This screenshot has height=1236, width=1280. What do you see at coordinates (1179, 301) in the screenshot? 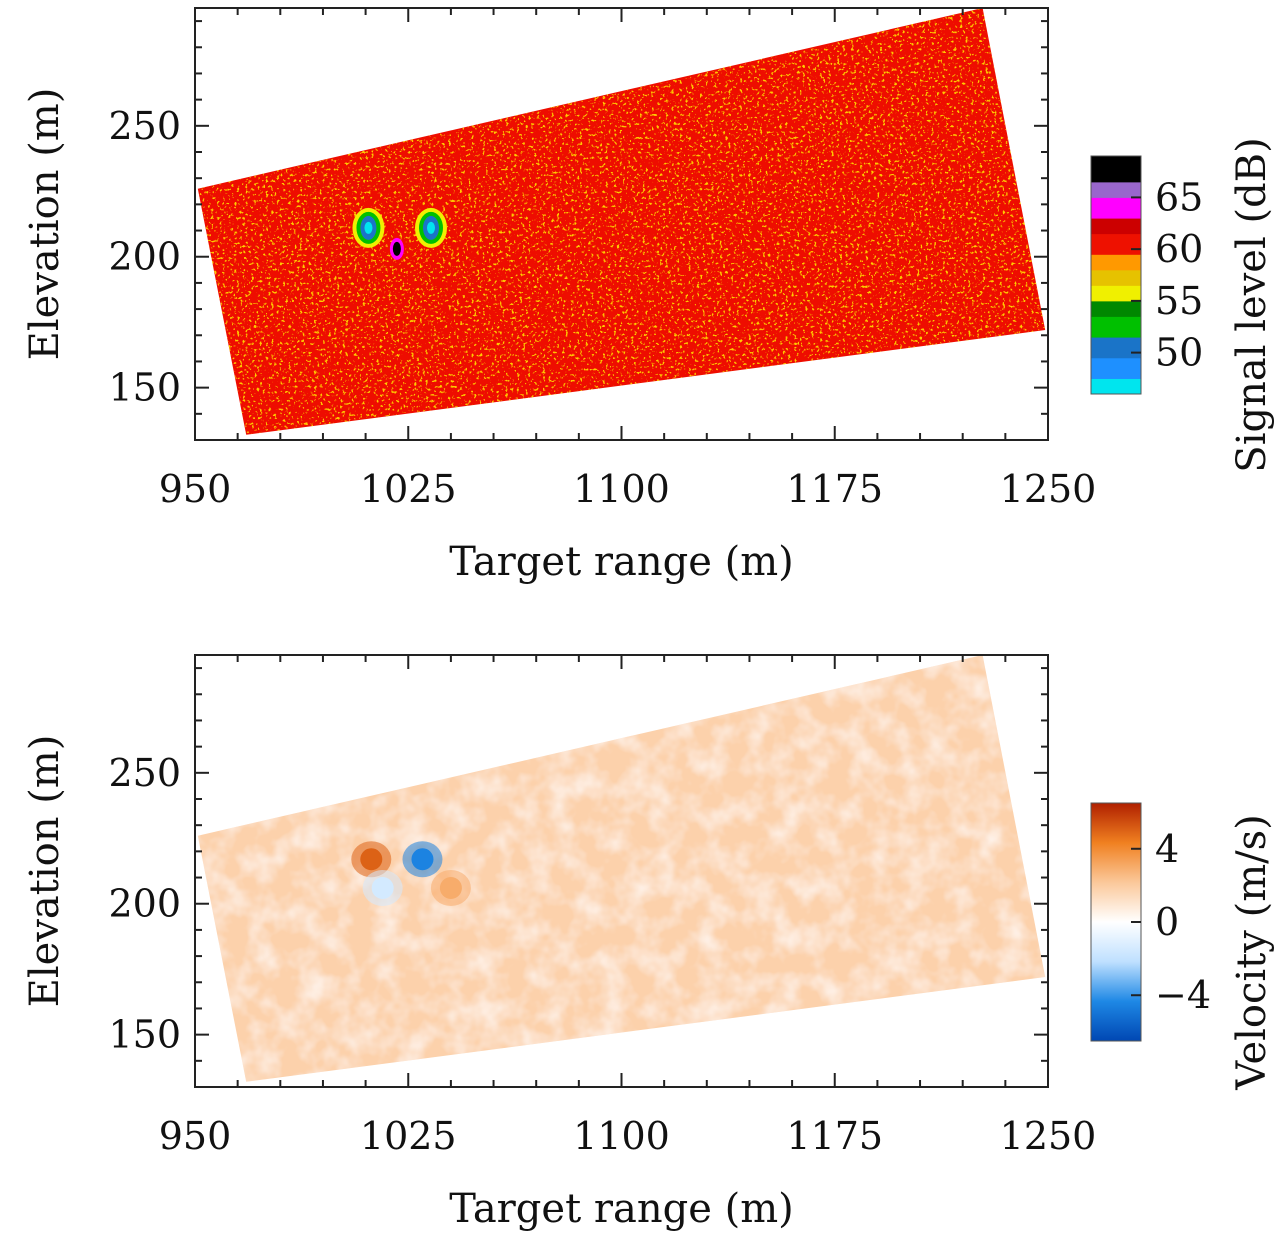
I see `colorbar-tick-label: 55` at bounding box center [1179, 301].